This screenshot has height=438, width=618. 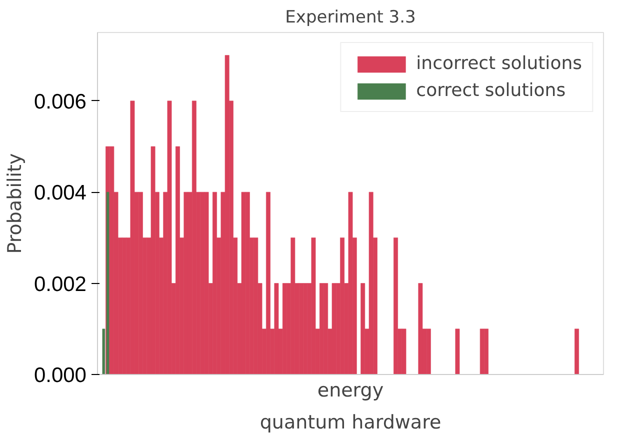 What do you see at coordinates (350, 18) in the screenshot?
I see `chart-title: Experiment 3.3` at bounding box center [350, 18].